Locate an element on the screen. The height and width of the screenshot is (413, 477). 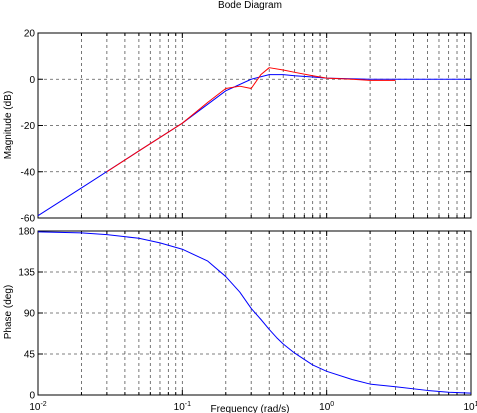
x-tick-label: 10⁻² is located at coordinates (37, 407).